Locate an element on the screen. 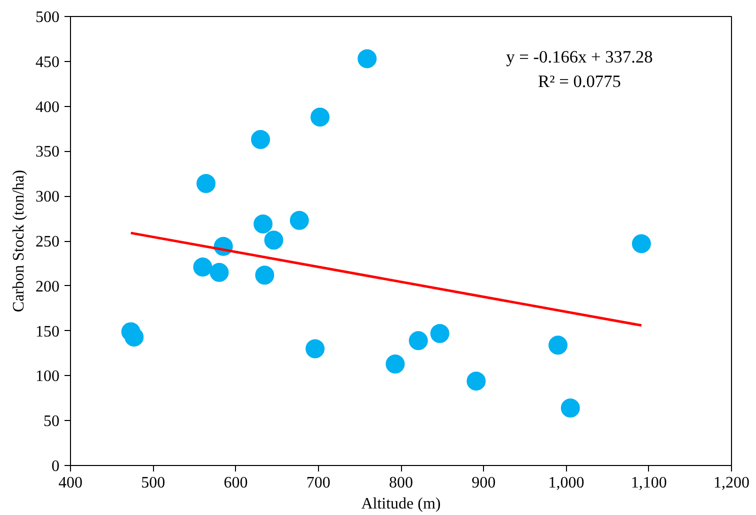 The width and height of the screenshot is (756, 515). x-tick-label: 700 is located at coordinates (318, 483).